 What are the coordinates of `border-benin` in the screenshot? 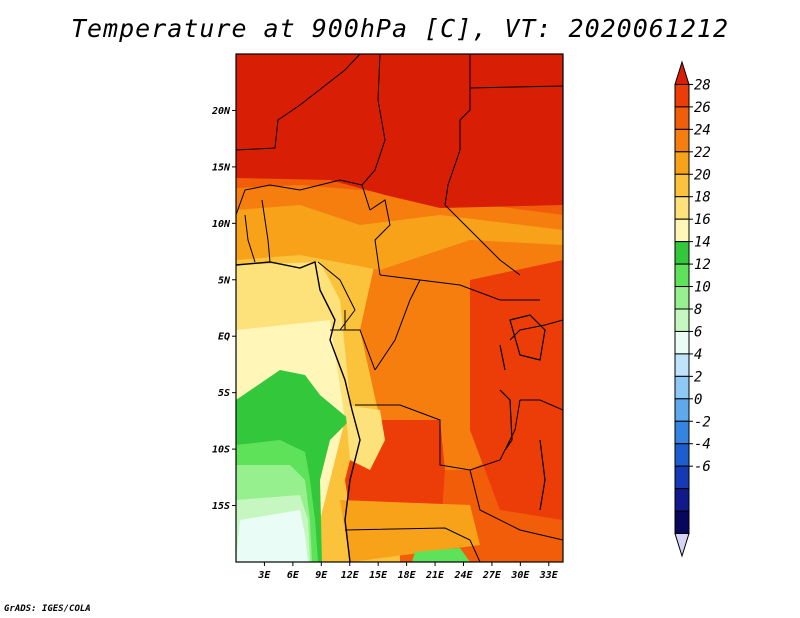 It's located at (250, 238).